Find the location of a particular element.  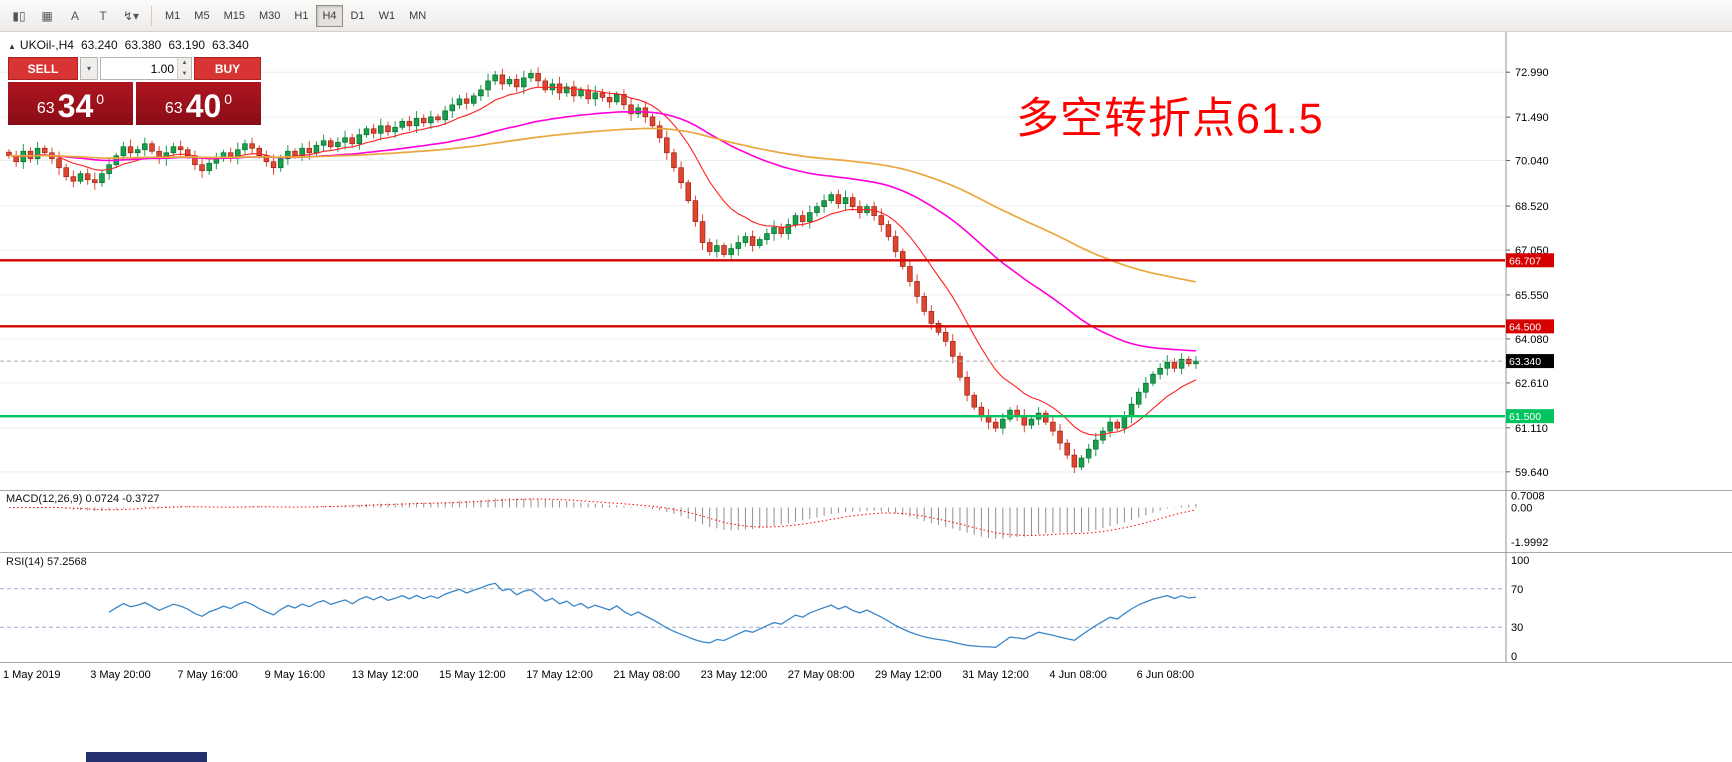

grid-icon: ▦ is located at coordinates (47, 16).